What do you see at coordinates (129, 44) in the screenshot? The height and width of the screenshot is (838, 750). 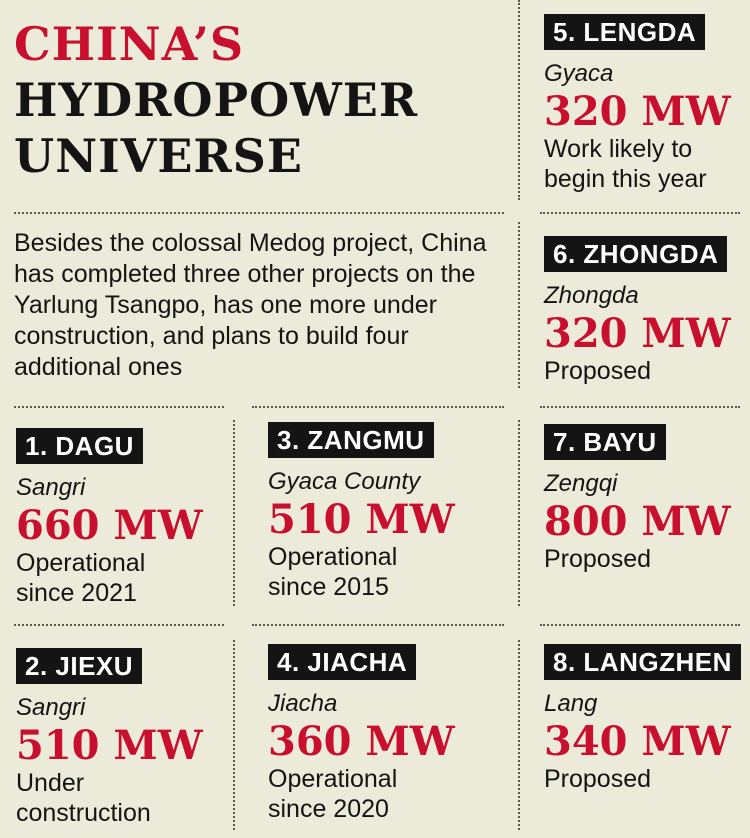 I see `title-line-1: CHINA’S` at bounding box center [129, 44].